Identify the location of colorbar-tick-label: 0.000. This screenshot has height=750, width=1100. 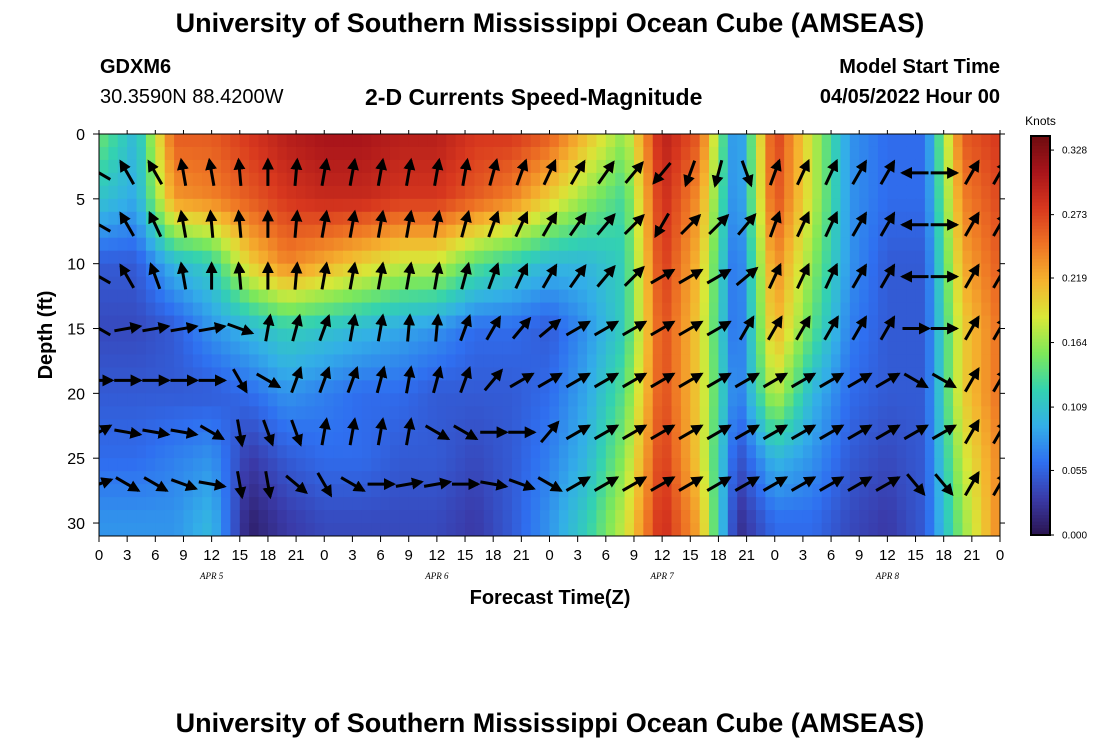
(1074, 536).